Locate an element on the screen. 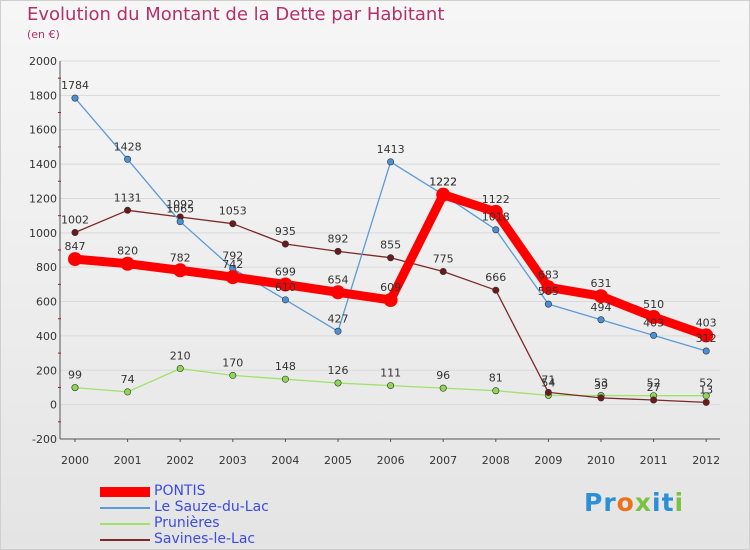 The image size is (750, 550). data-label: 820 is located at coordinates (127, 251).